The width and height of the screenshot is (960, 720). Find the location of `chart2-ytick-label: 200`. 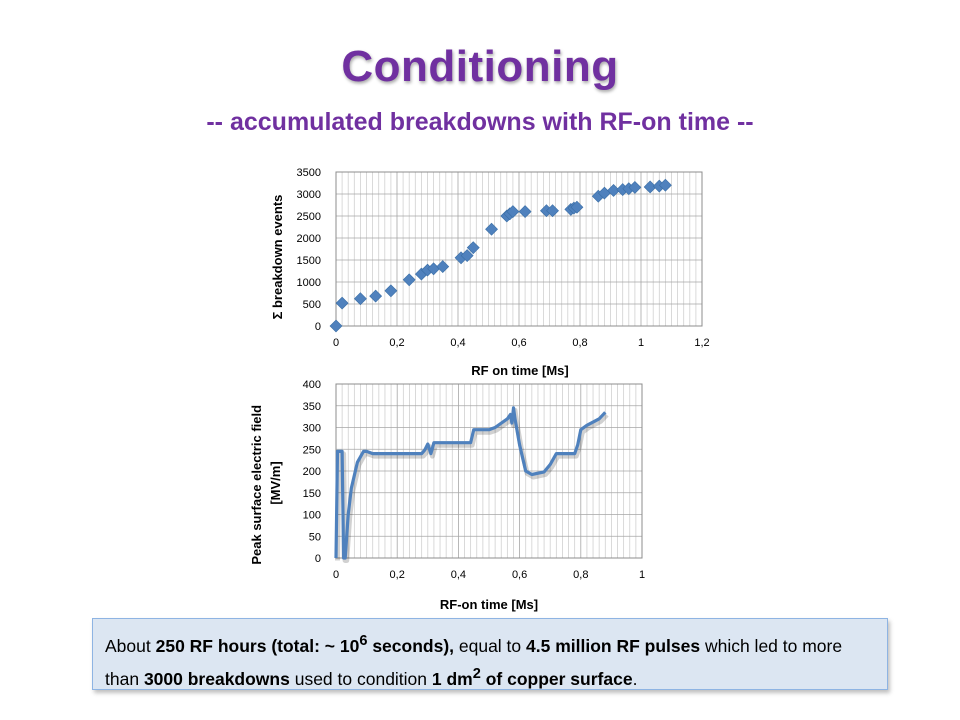

chart2-ytick-label: 200 is located at coordinates (312, 472).